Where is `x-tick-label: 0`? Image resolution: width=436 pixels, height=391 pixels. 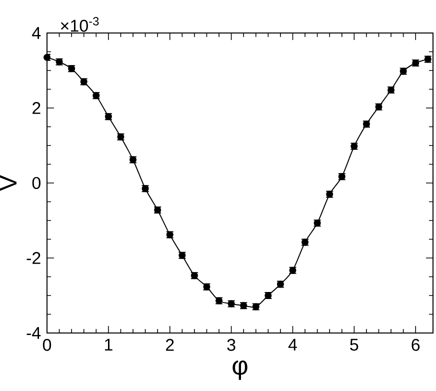
x-tick-label: 0 is located at coordinates (47, 344).